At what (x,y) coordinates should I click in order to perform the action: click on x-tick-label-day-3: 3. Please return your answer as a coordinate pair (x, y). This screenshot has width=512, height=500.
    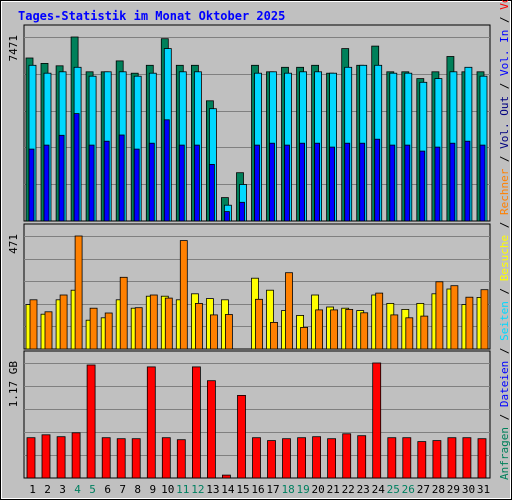
    Looking at the image, I should click on (62, 489).